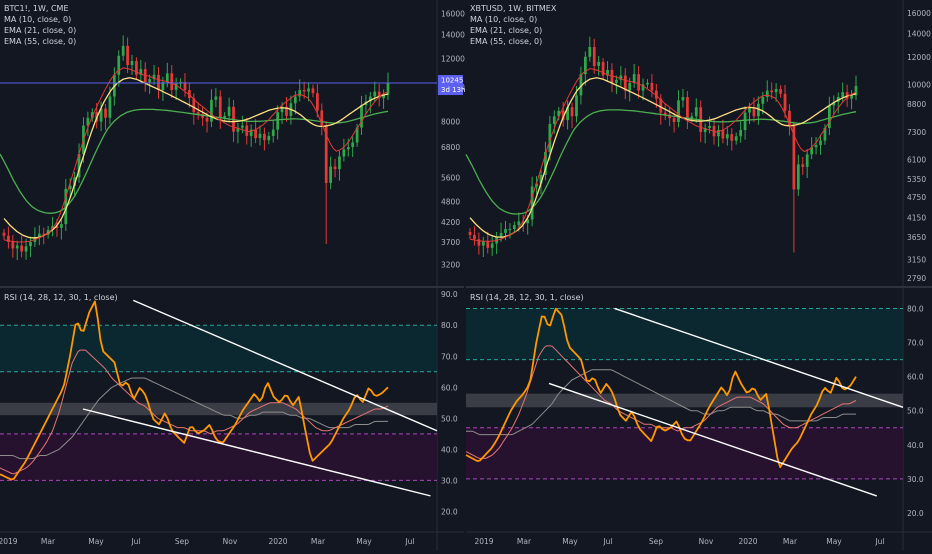 This screenshot has width=932, height=554. I want to click on price-tick-label: 10000, so click(919, 84).